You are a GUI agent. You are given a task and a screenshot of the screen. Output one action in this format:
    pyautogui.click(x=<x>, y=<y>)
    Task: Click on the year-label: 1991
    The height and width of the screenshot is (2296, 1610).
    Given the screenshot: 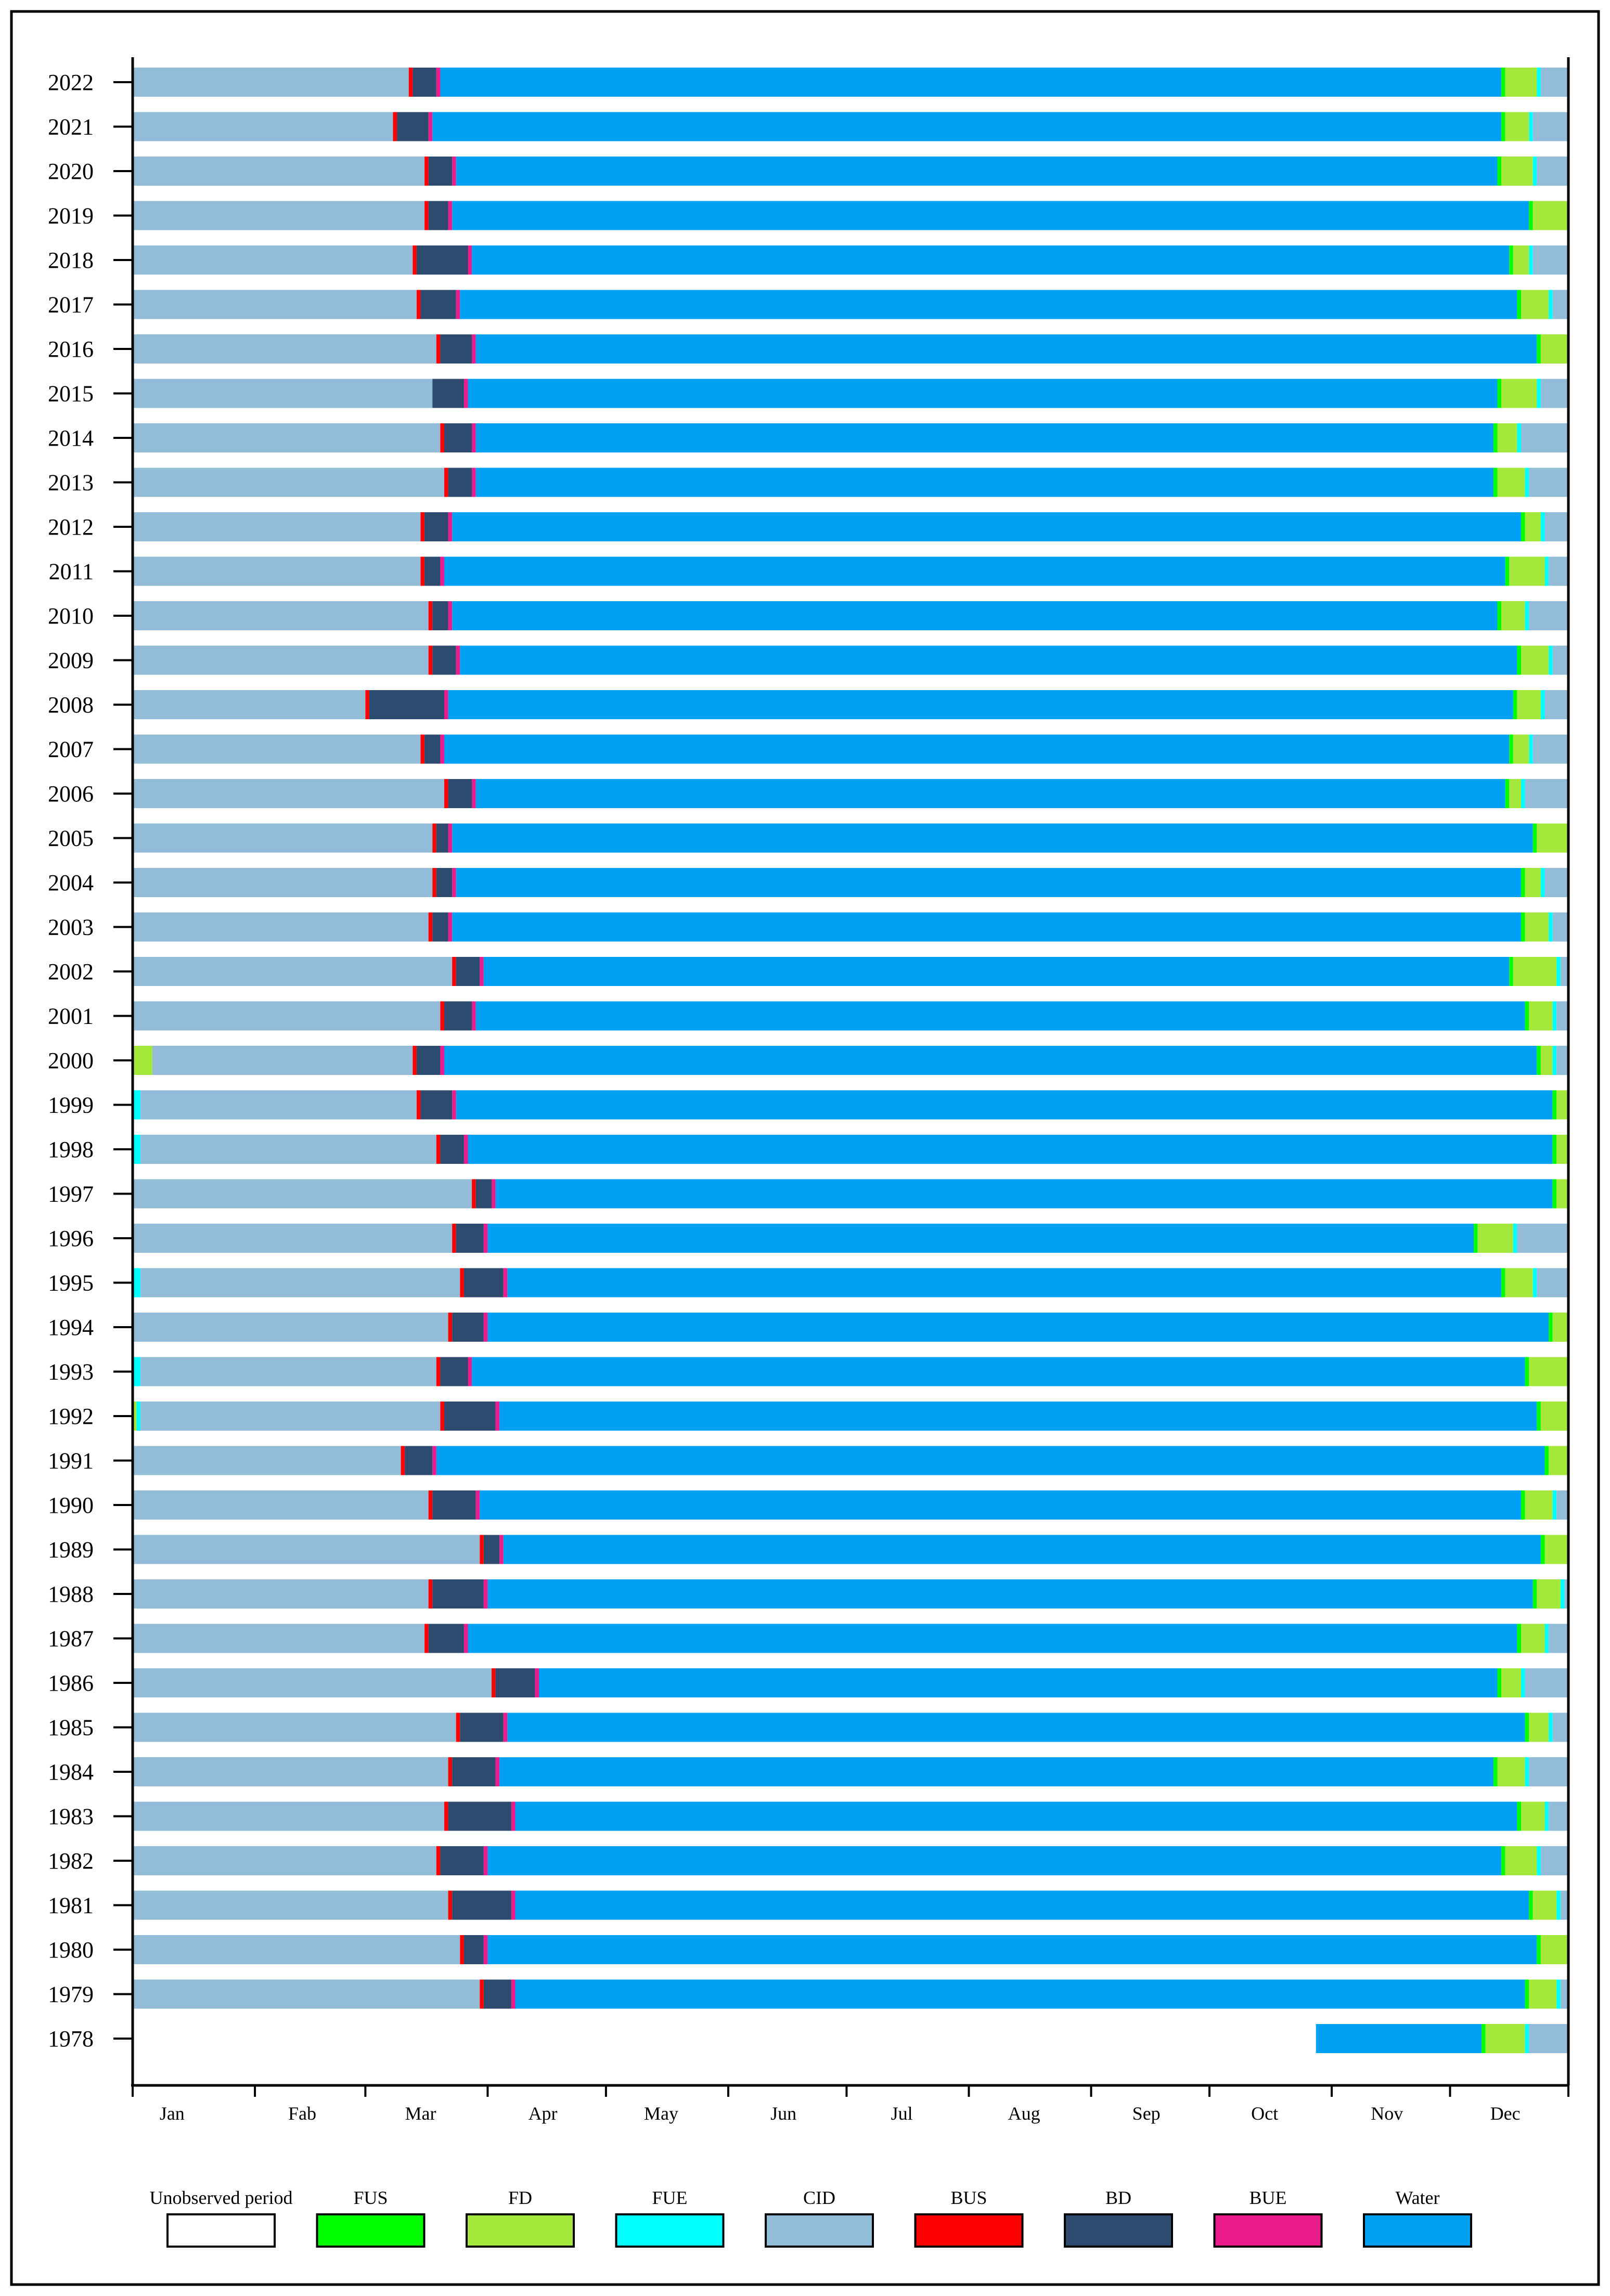 What is the action you would take?
    pyautogui.click(x=71, y=1461)
    